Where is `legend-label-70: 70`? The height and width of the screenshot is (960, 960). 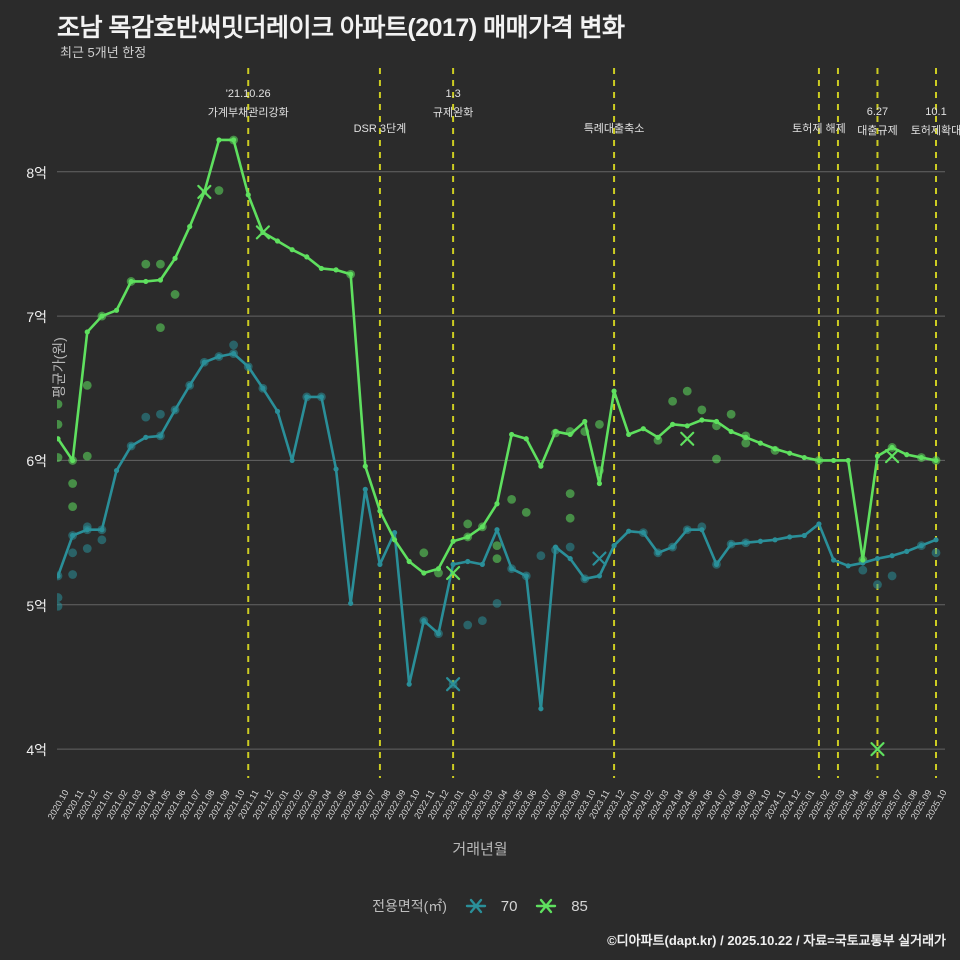
legend-label-70: 70 is located at coordinates (509, 906).